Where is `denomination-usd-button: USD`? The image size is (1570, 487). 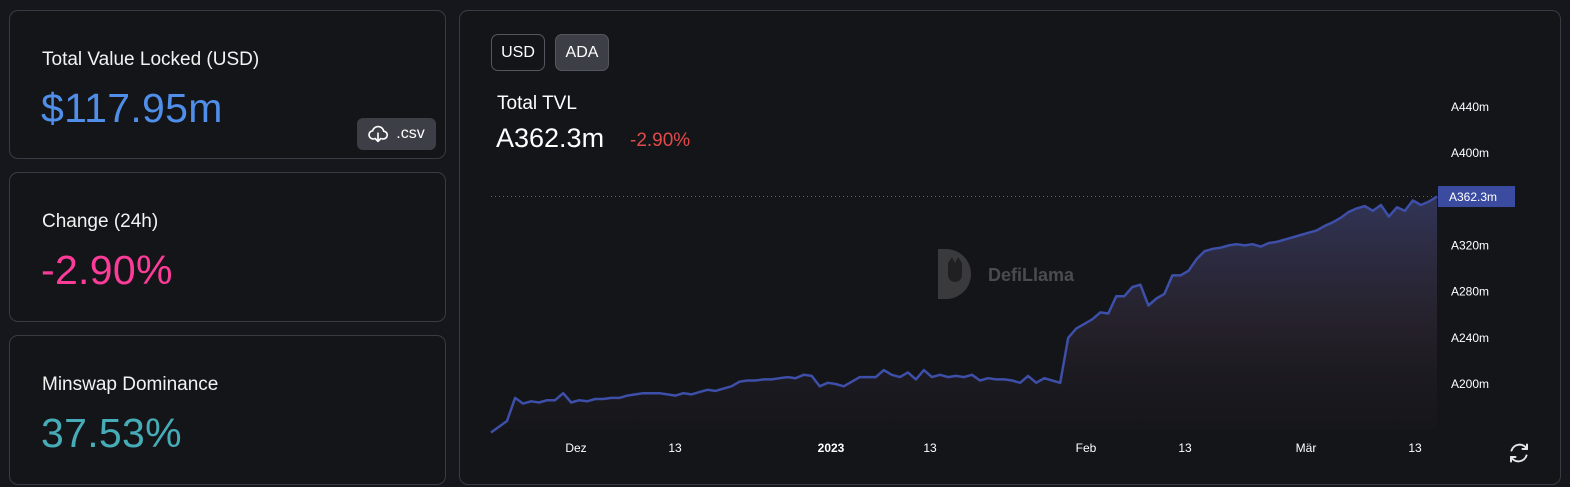 denomination-usd-button: USD is located at coordinates (518, 52).